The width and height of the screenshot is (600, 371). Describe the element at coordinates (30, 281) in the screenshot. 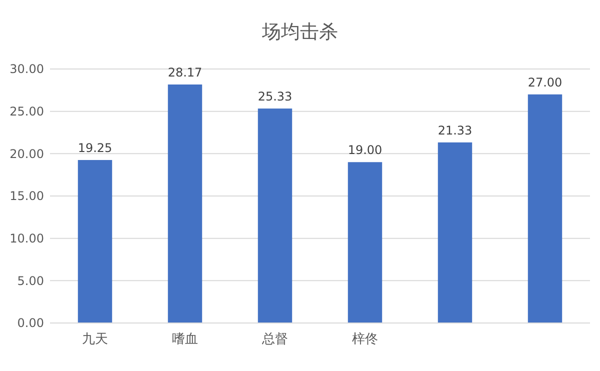

I see `y-tick-label: 5.00` at that location.